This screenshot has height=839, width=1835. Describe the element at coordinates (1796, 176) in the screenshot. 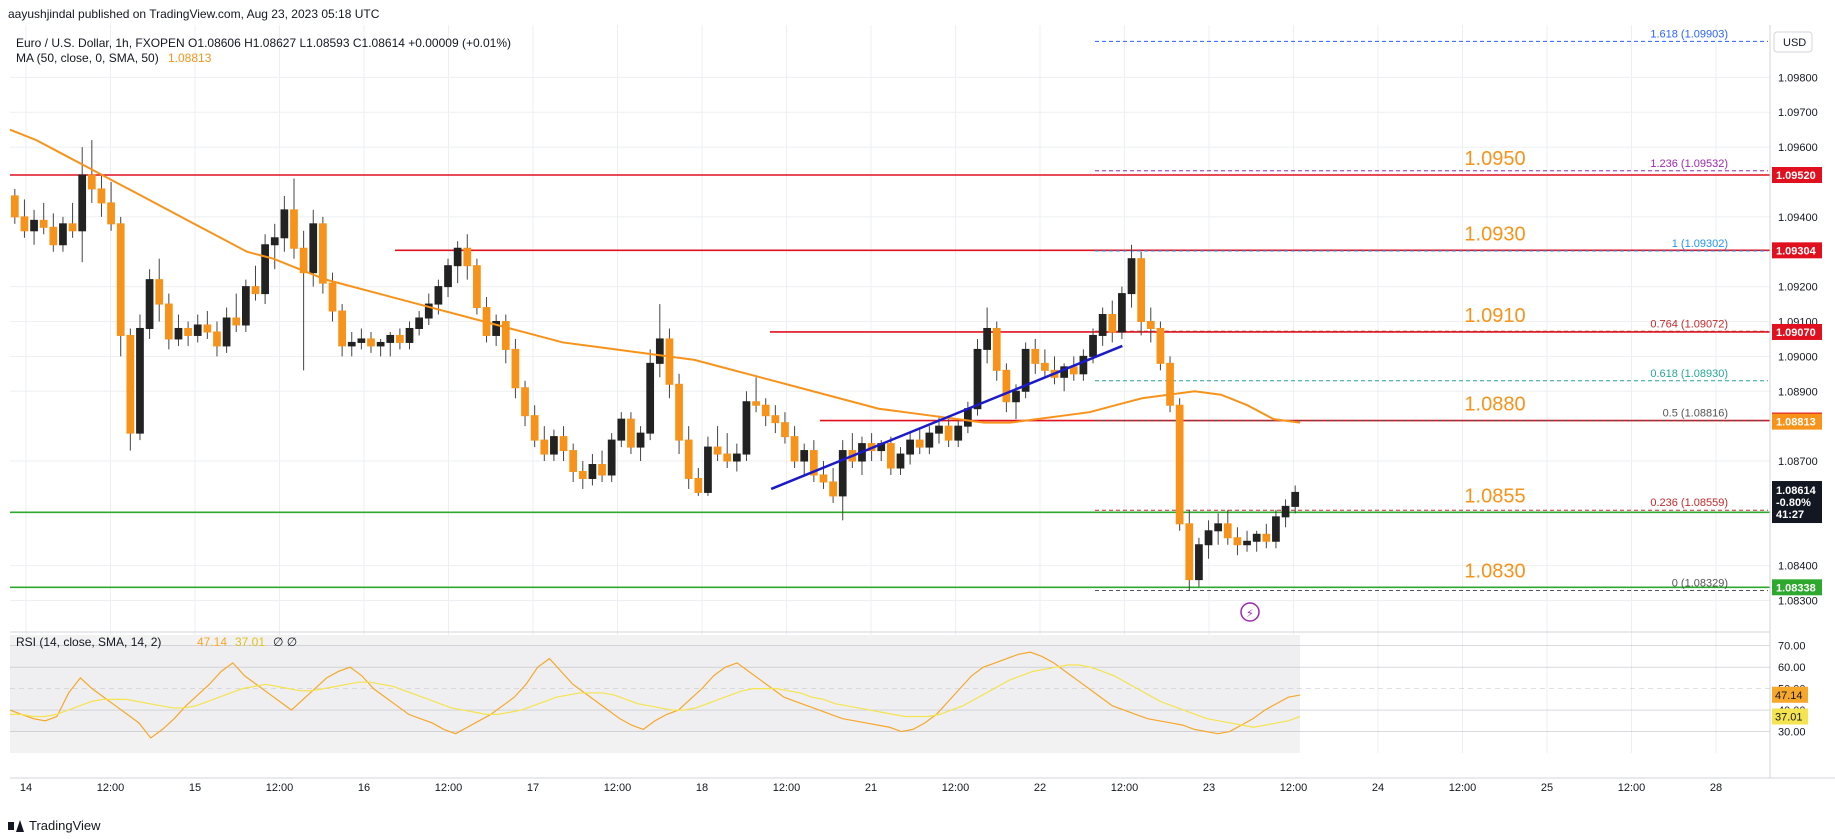

I see `price-badge-label: 1.09520` at that location.